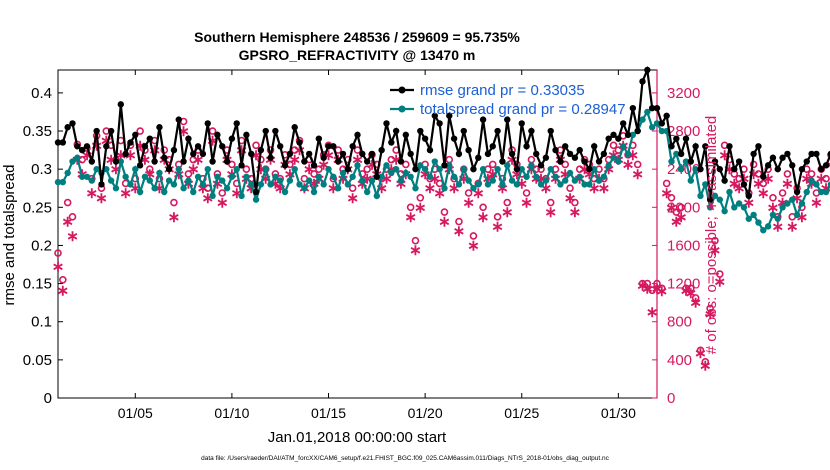 Image resolution: width=830 pixels, height=470 pixels. I want to click on chart-title-line2: GPSRO_REFRACTIVITY @ 13470 m, so click(357, 55).